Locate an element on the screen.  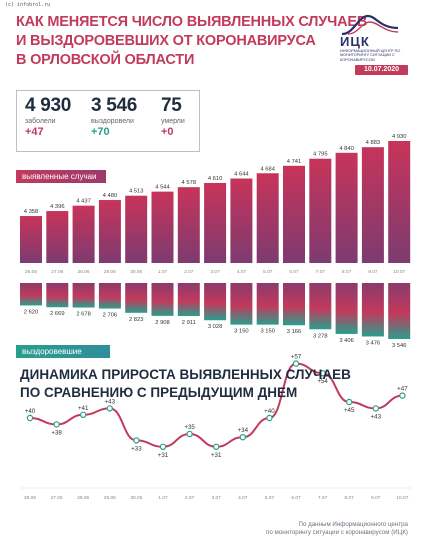
cases-bar-label: 4 396 is located at coordinates (57, 207).